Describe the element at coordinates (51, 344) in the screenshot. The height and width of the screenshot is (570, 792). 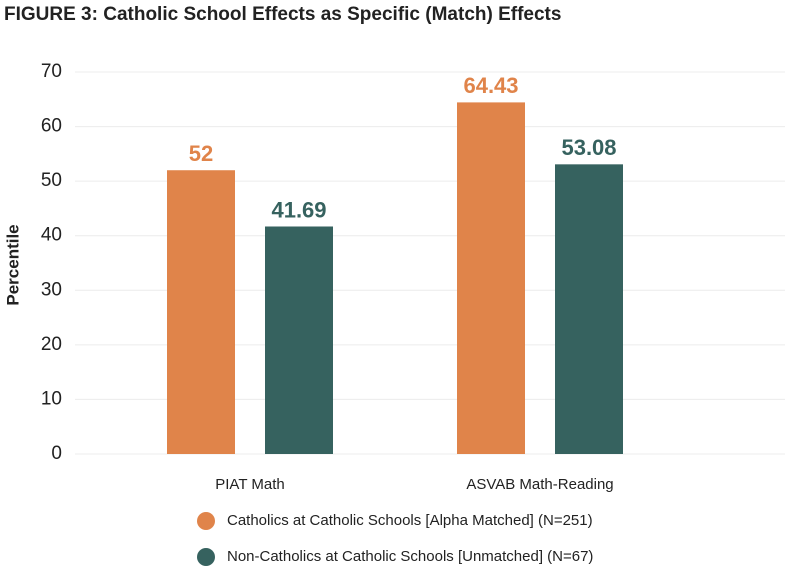
I see `y-tick-label: 20` at that location.